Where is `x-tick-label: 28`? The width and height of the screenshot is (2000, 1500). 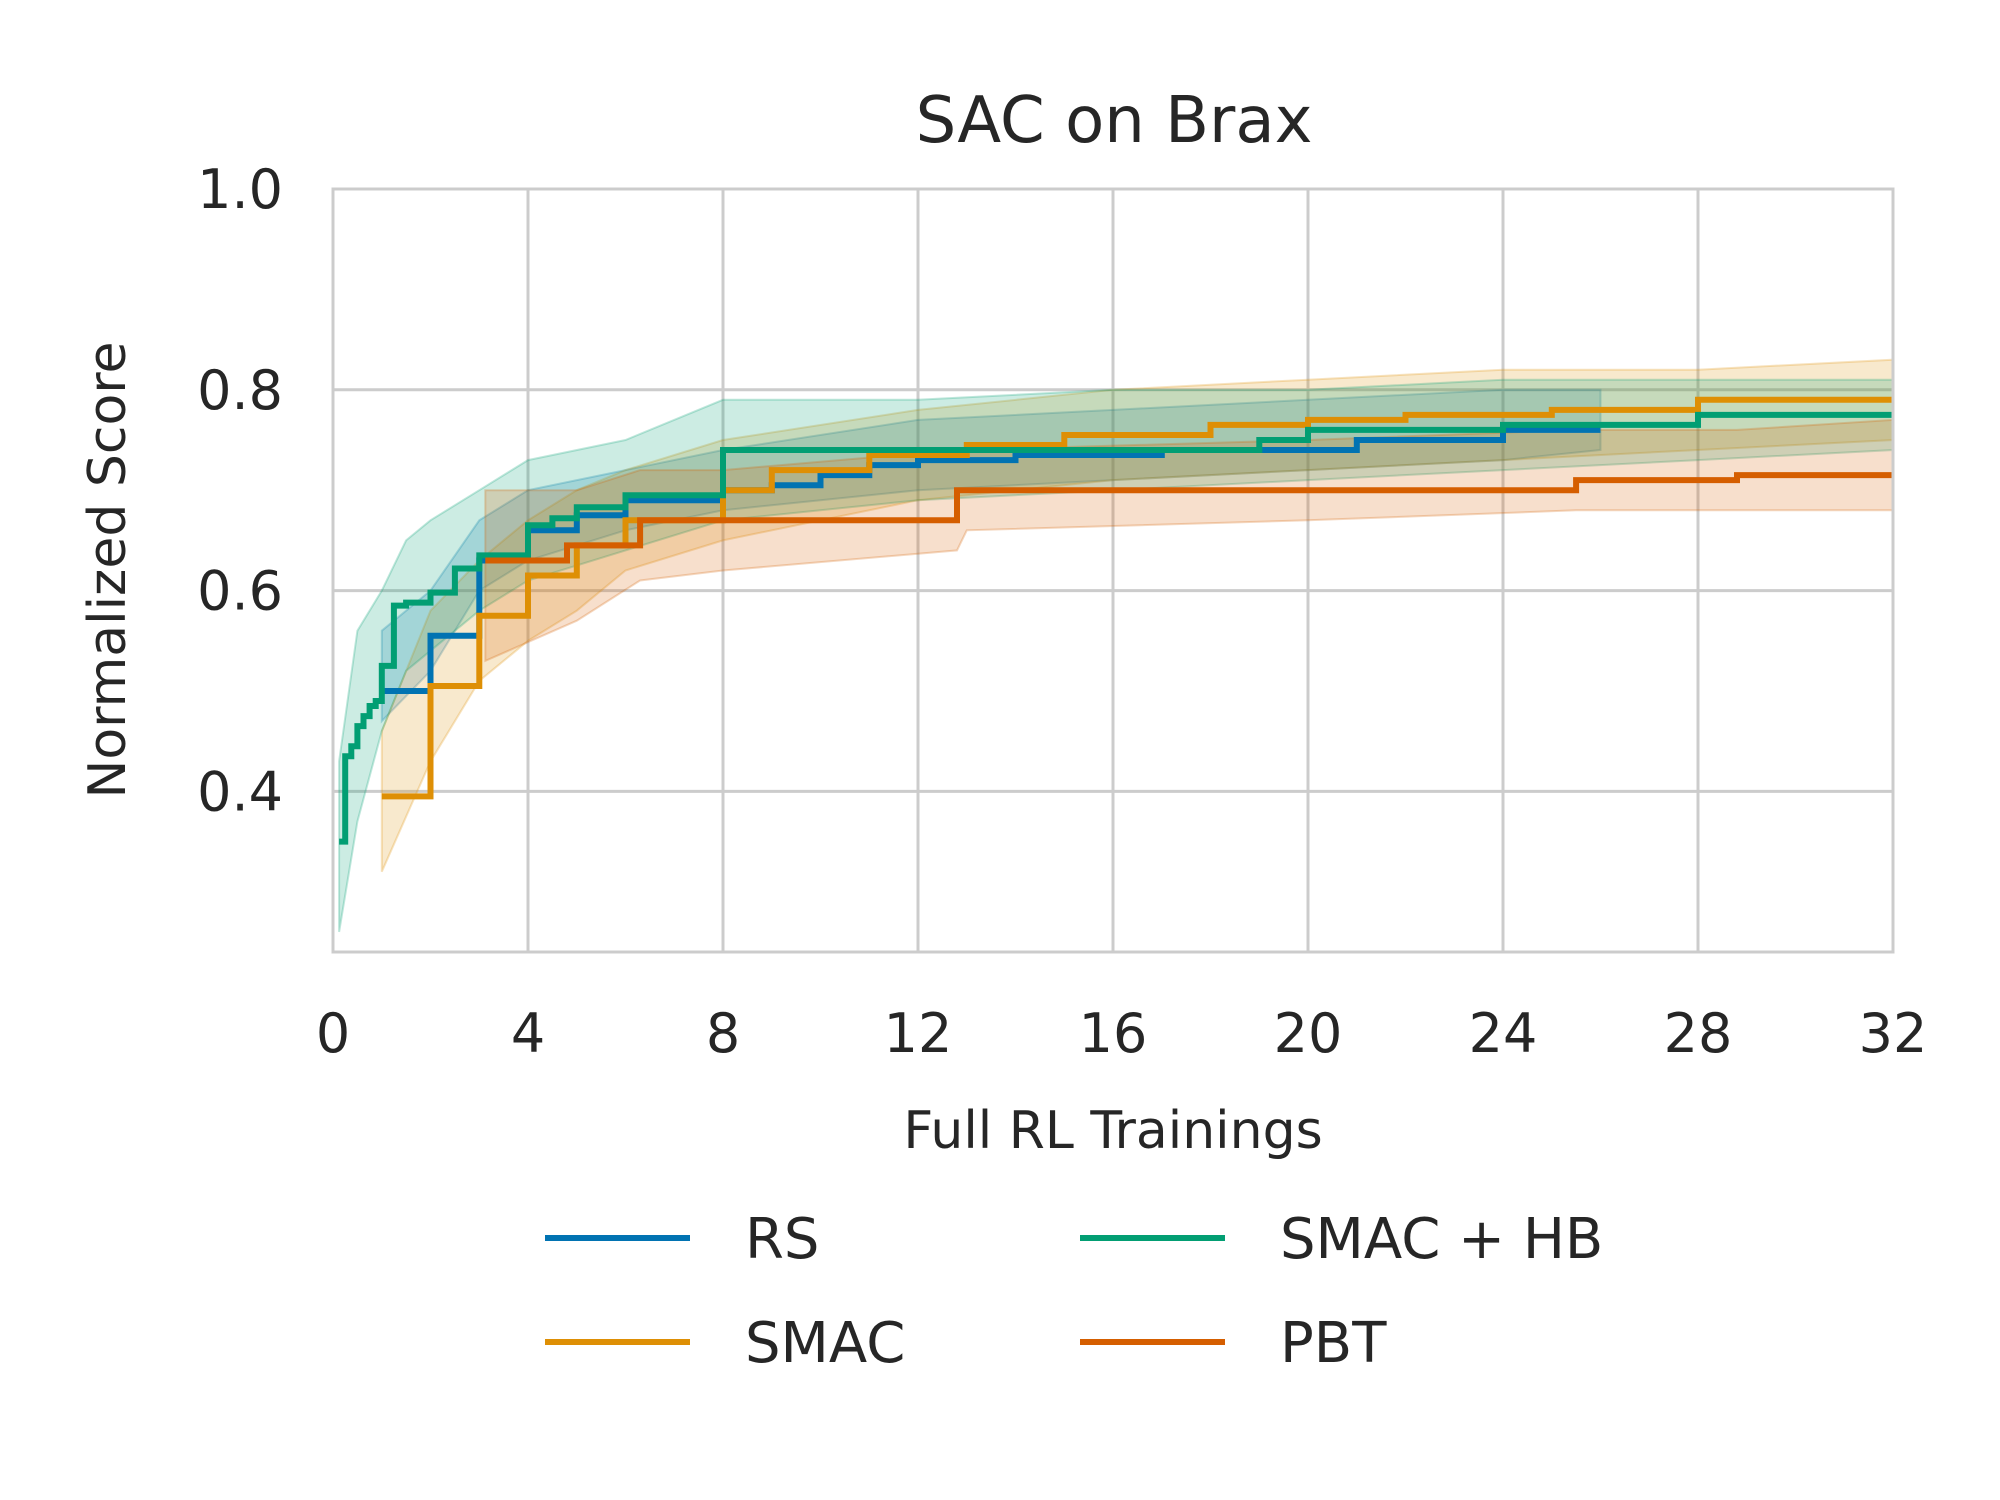 x-tick-label: 28 is located at coordinates (1698, 1033).